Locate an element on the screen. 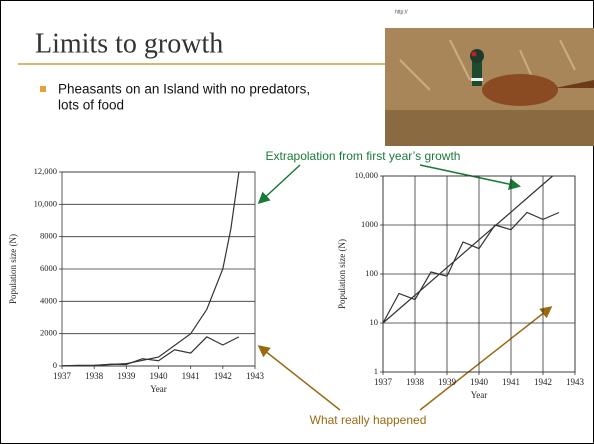 This screenshot has height=444, width=594. y-tick-label: 1000 is located at coordinates (369, 224).